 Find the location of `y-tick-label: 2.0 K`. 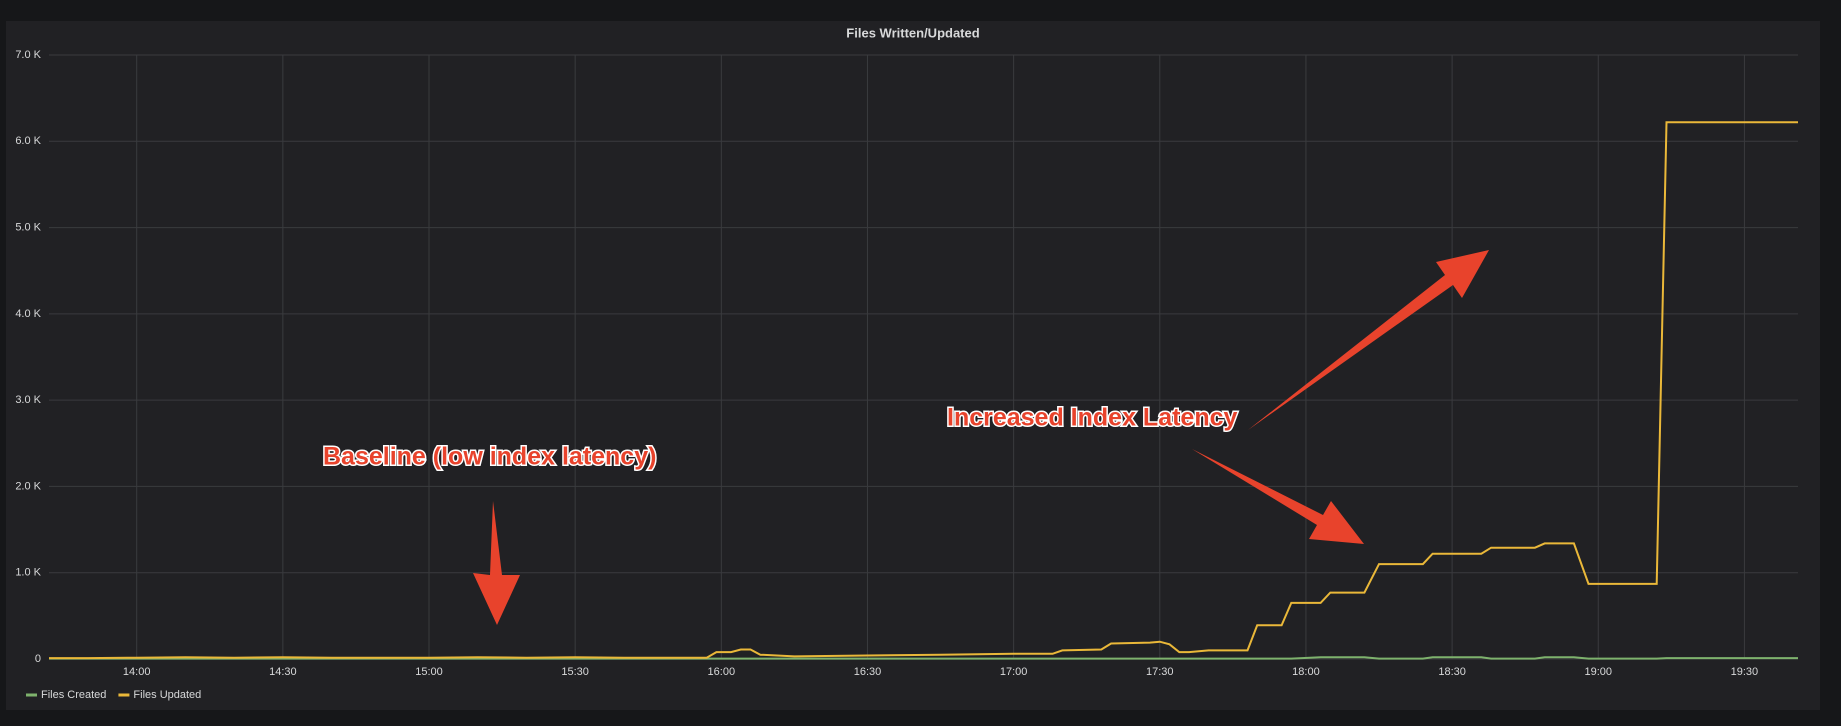

y-tick-label: 2.0 K is located at coordinates (28, 486).